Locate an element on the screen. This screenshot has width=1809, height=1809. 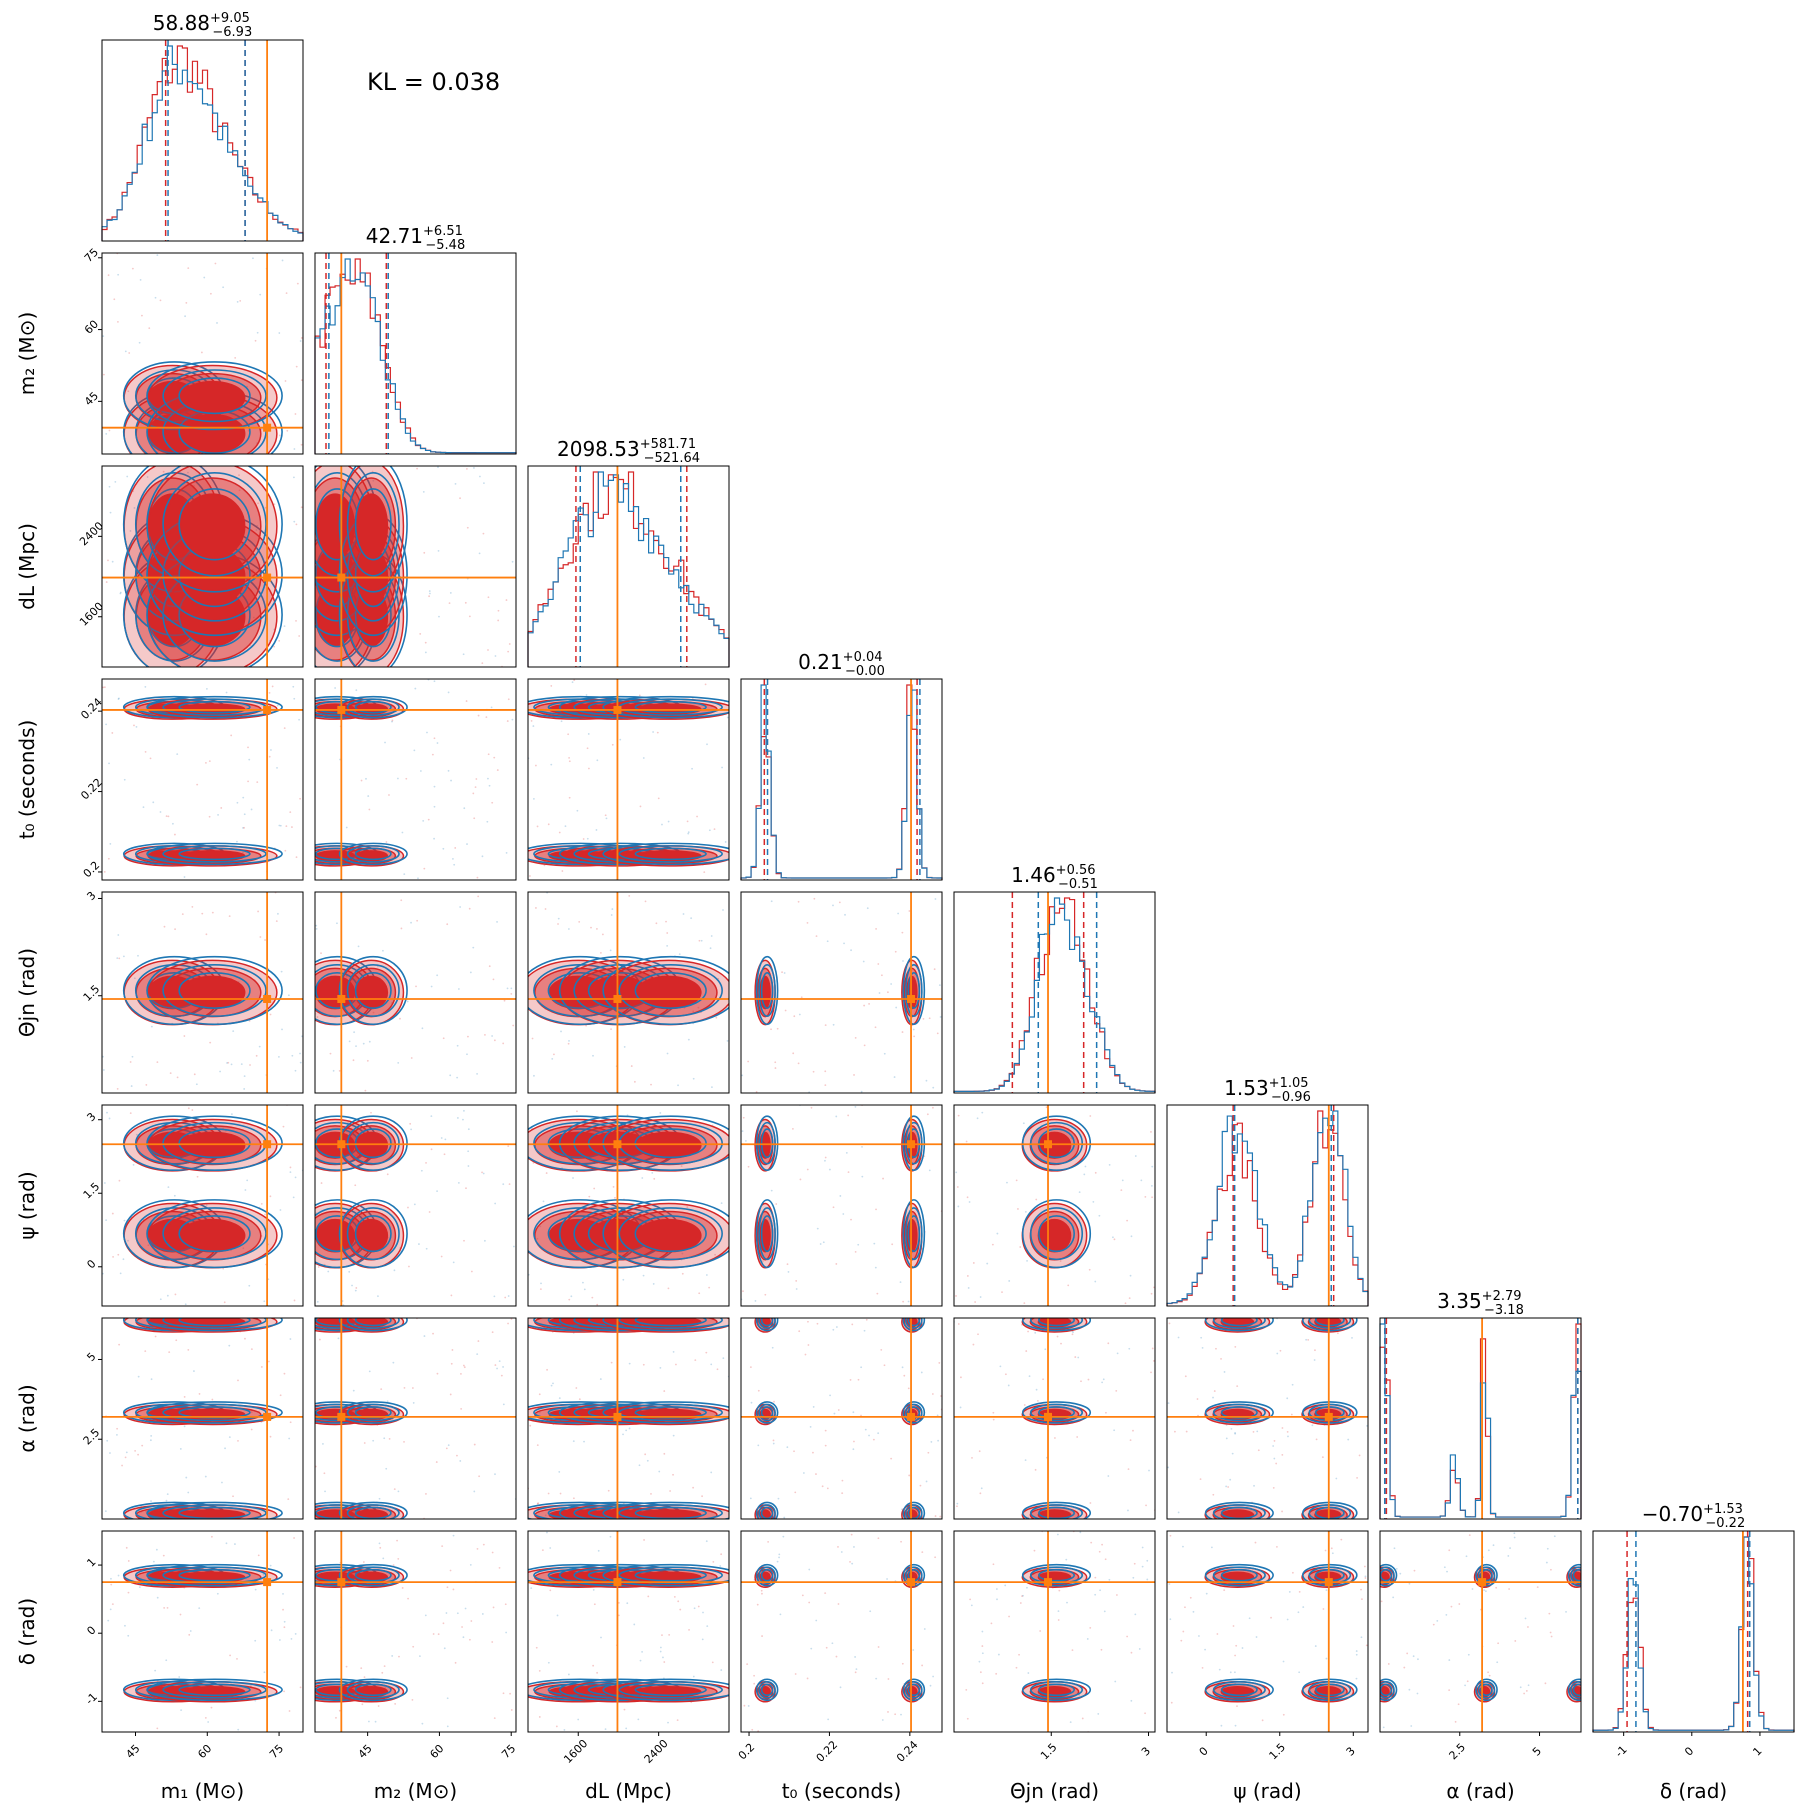
x-axis-label: m₁ (M⊙) is located at coordinates (202, 1791).